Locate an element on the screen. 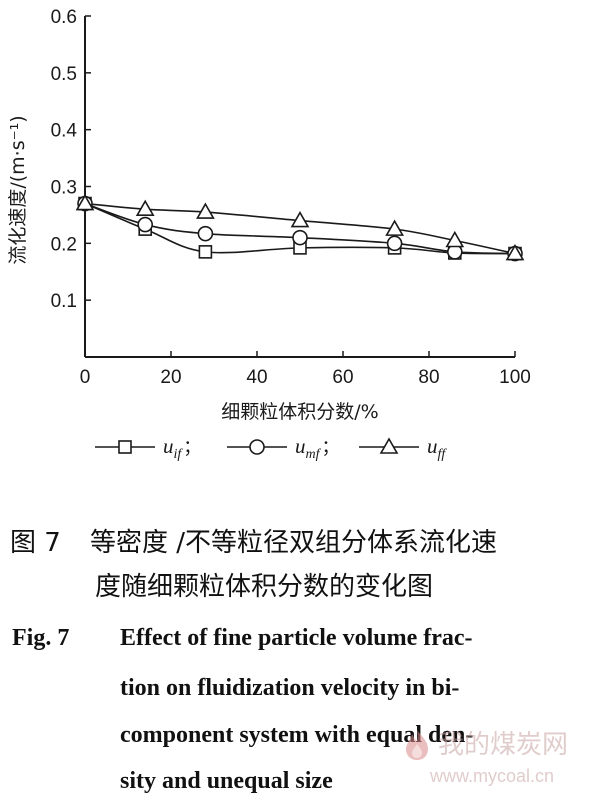 The width and height of the screenshot is (600, 802). x-tick-label: 20 is located at coordinates (170, 377).